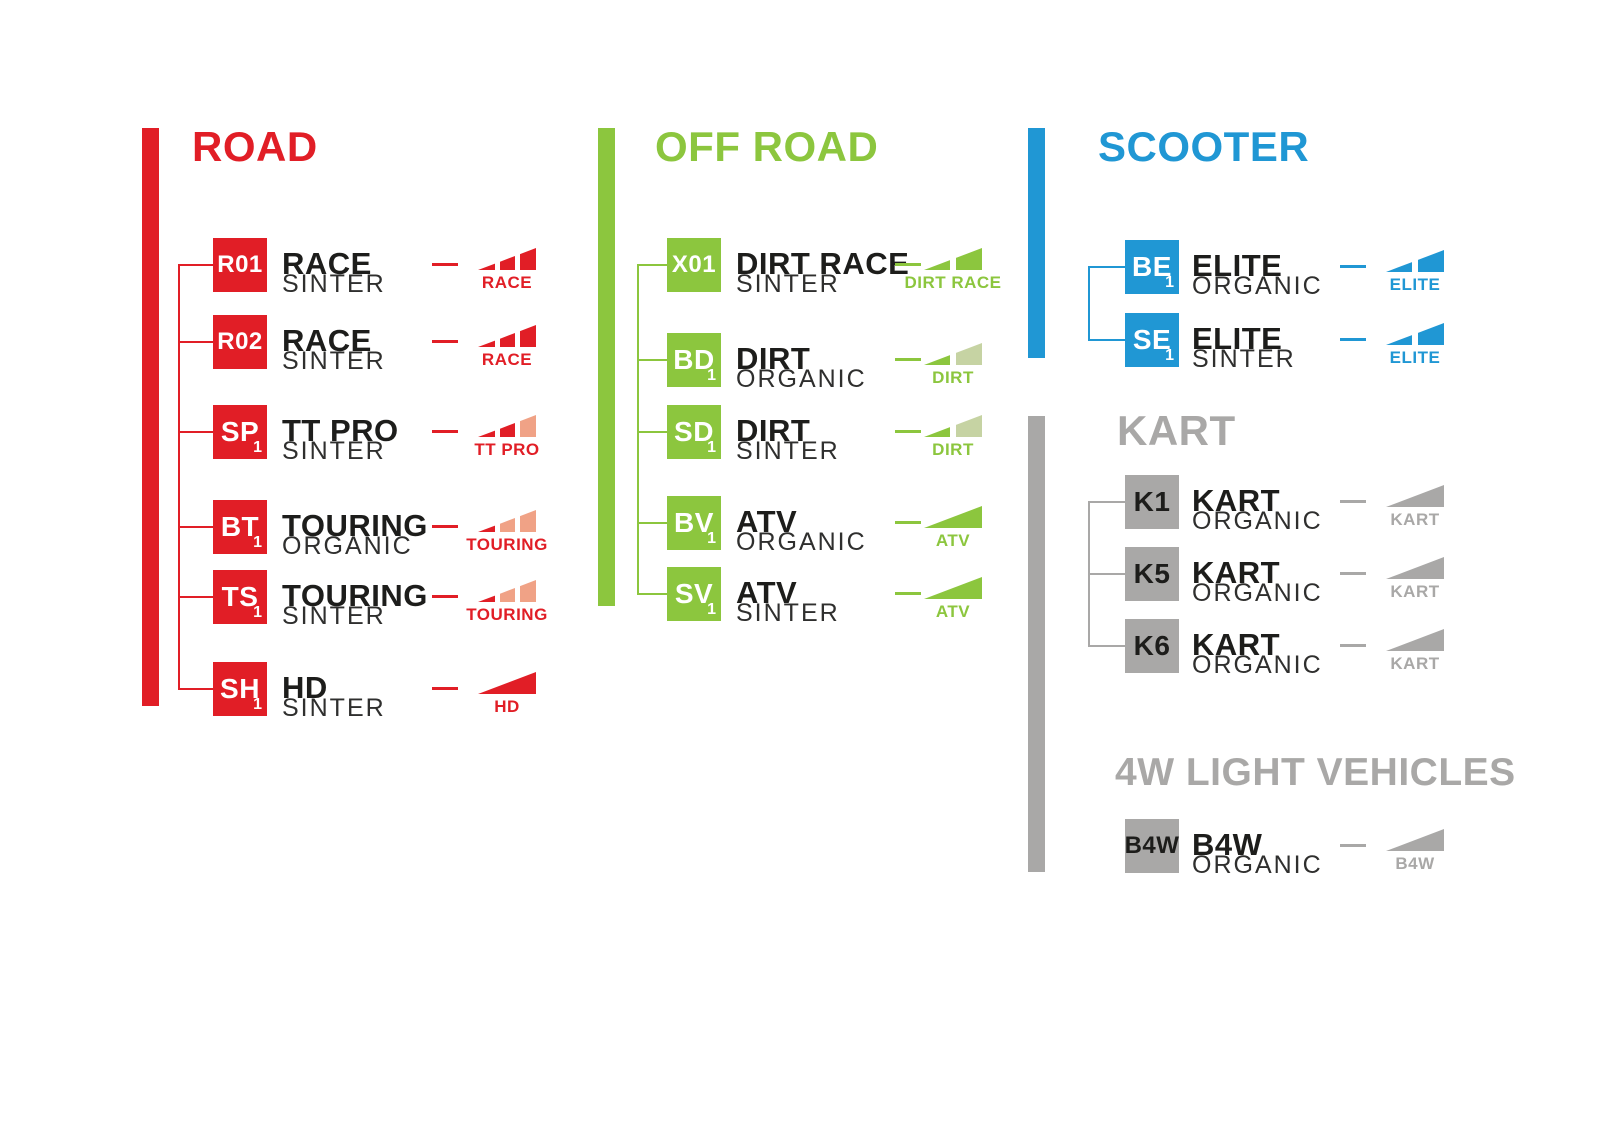 The height and width of the screenshot is (1131, 1600). I want to click on item-name: TOURING, so click(355, 525).